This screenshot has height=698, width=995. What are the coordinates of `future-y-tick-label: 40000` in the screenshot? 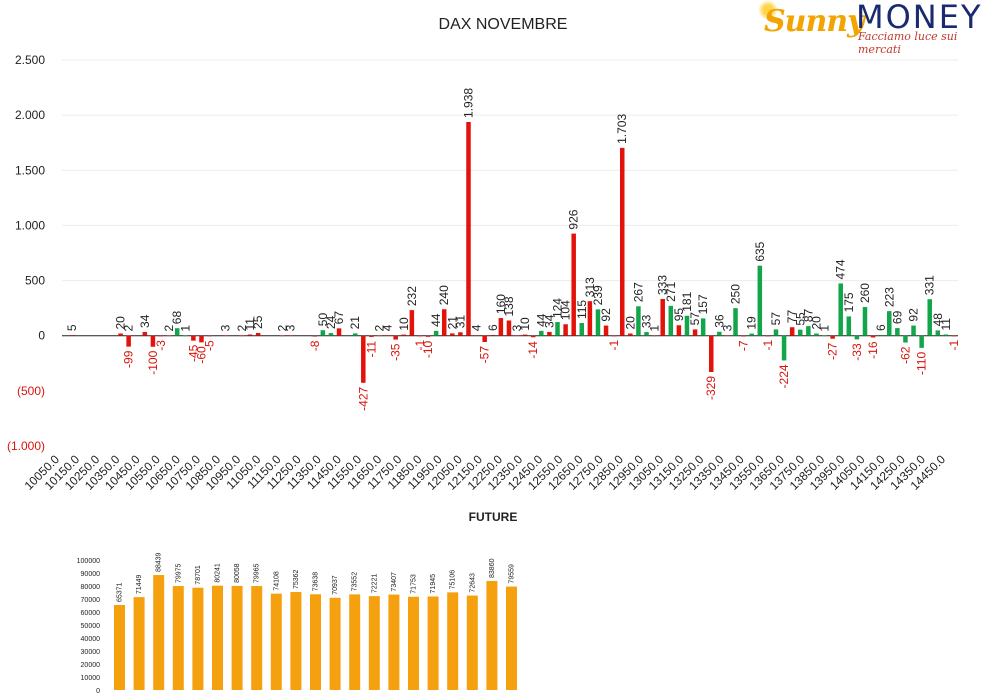 It's located at (91, 639).